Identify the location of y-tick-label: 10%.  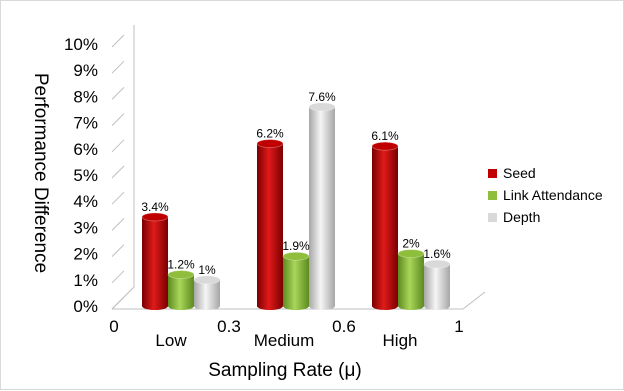
(81, 44).